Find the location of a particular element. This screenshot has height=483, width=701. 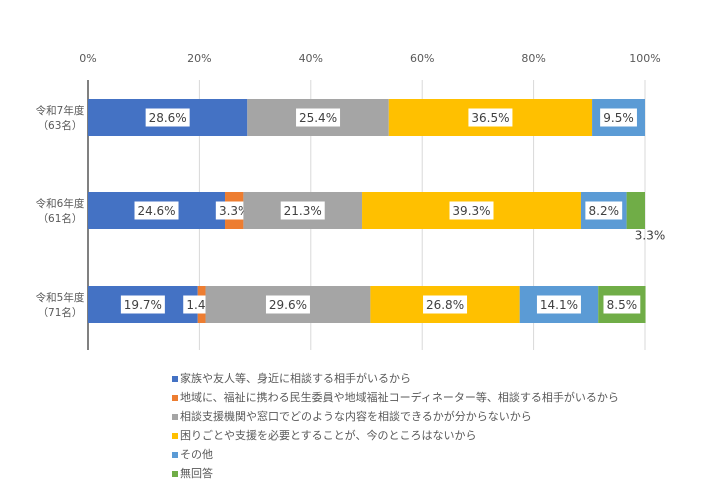

legend-item: 困りごとや支援を必要とすることが、今のところはないから is located at coordinates (395, 435).